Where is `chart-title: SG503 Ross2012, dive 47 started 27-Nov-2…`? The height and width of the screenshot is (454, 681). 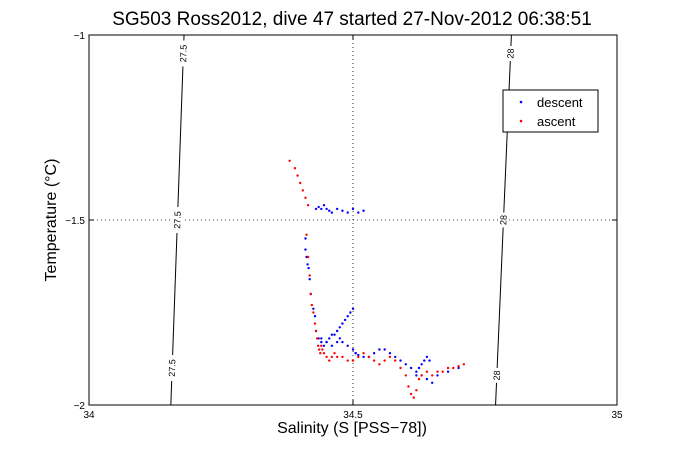
chart-title: SG503 Ross2012, dive 47 started 27-Nov-2… is located at coordinates (352, 19).